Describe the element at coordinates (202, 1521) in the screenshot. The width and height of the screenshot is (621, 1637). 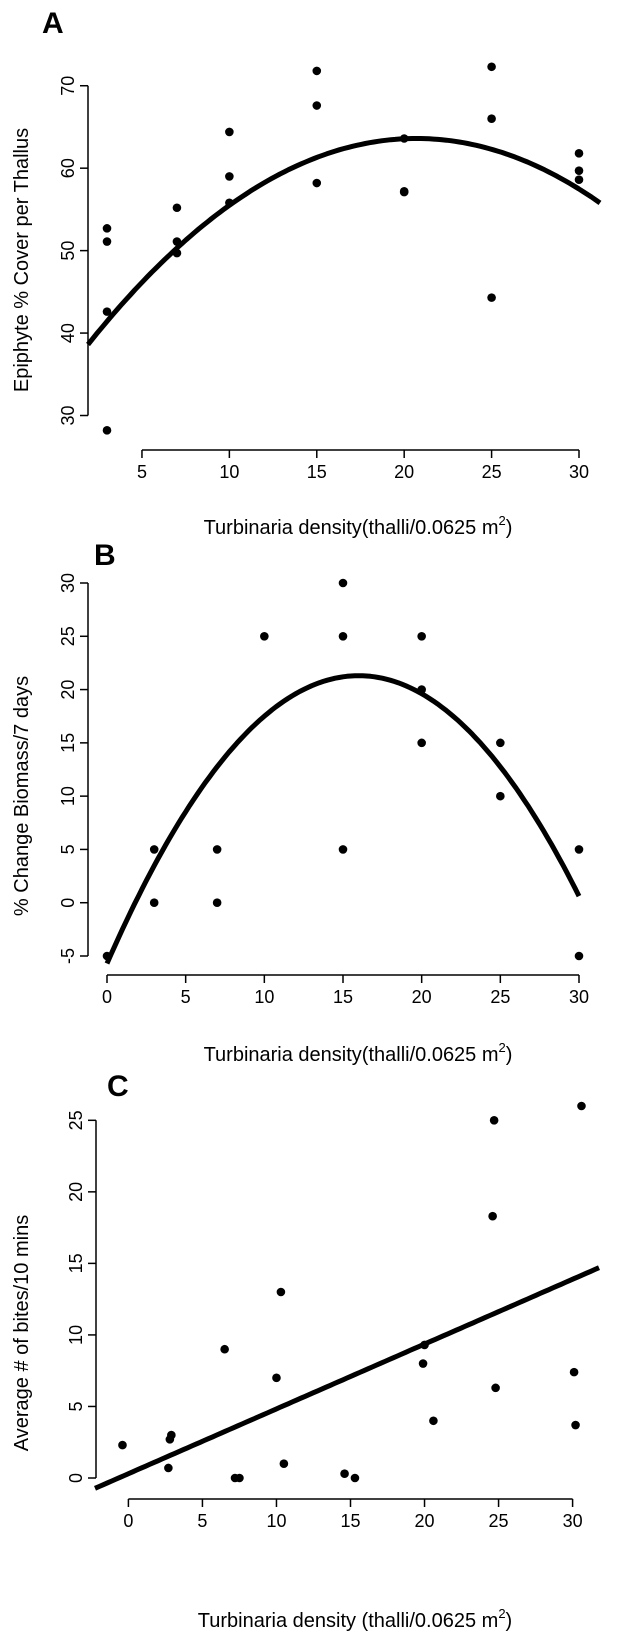
I see `x-tick-label-c: 5` at that location.